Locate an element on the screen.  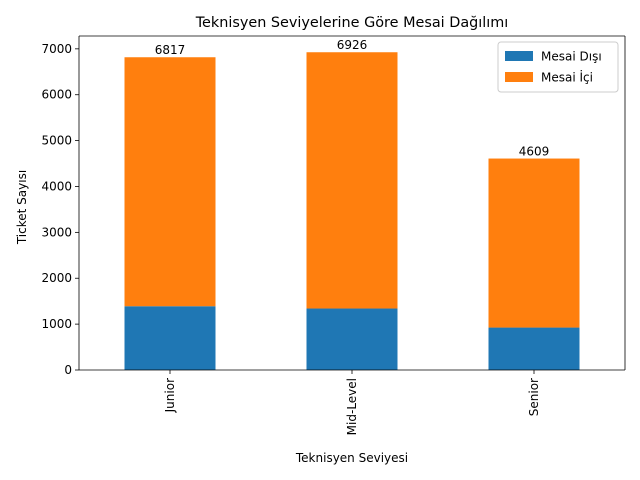
y-tick-label: 5000 is located at coordinates (56, 141).